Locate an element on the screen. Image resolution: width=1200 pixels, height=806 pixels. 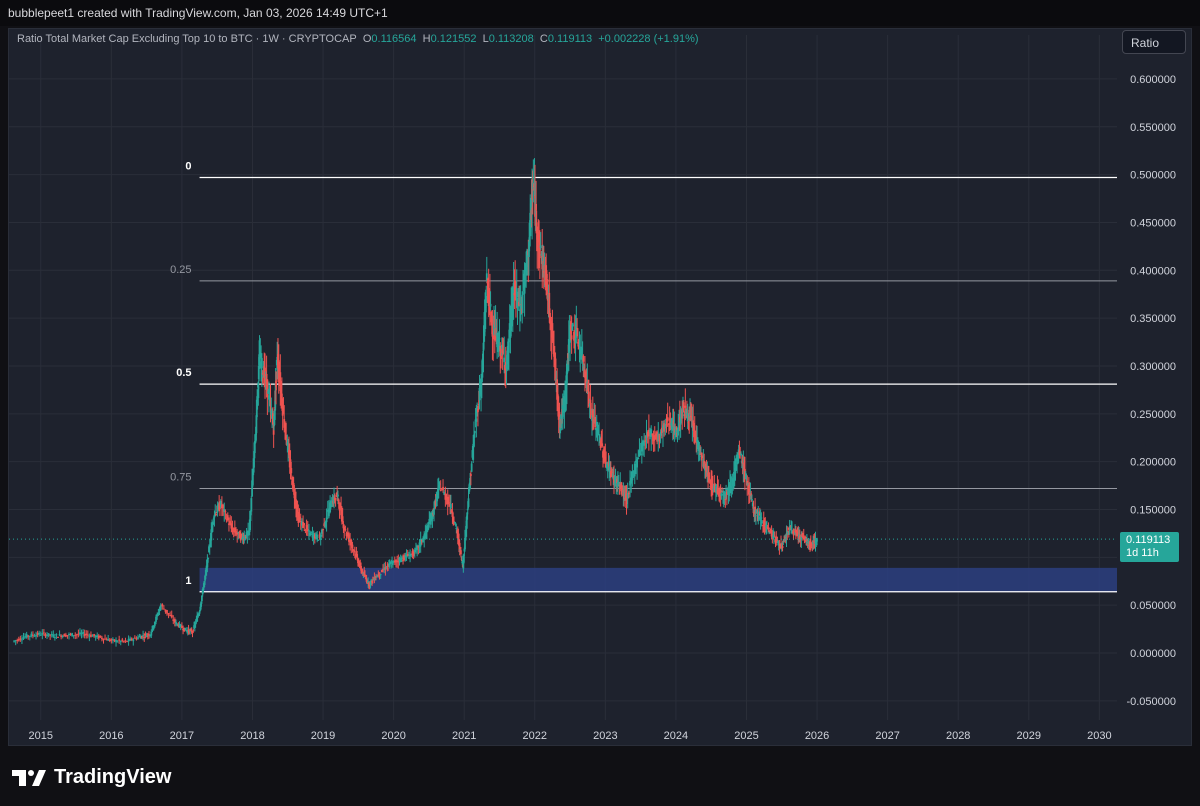
fib-label: 1 is located at coordinates (188, 581).